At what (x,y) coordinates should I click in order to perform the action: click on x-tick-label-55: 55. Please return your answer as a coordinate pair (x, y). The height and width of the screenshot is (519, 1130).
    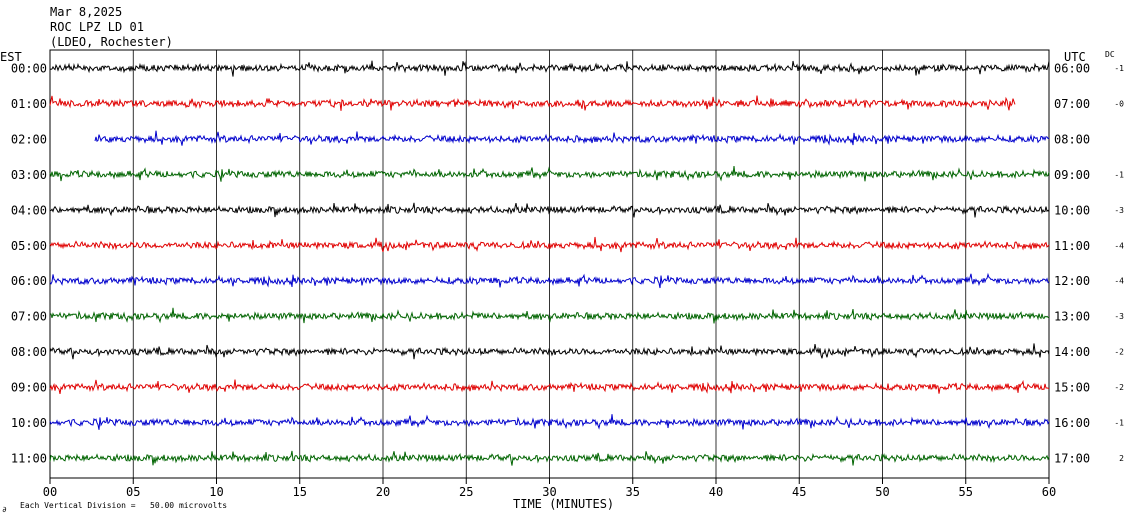
    Looking at the image, I should click on (966, 492).